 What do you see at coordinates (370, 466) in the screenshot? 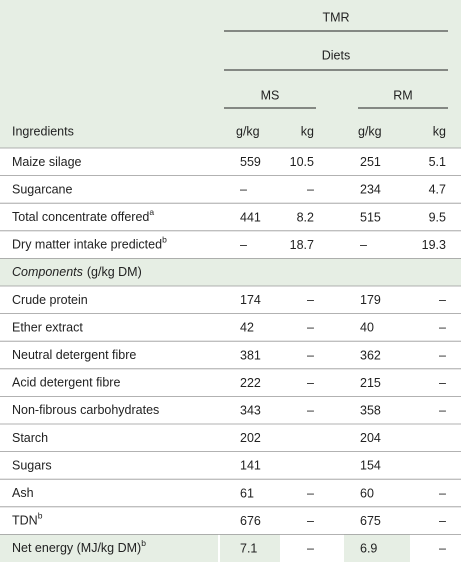
I see `cell: 154` at bounding box center [370, 466].